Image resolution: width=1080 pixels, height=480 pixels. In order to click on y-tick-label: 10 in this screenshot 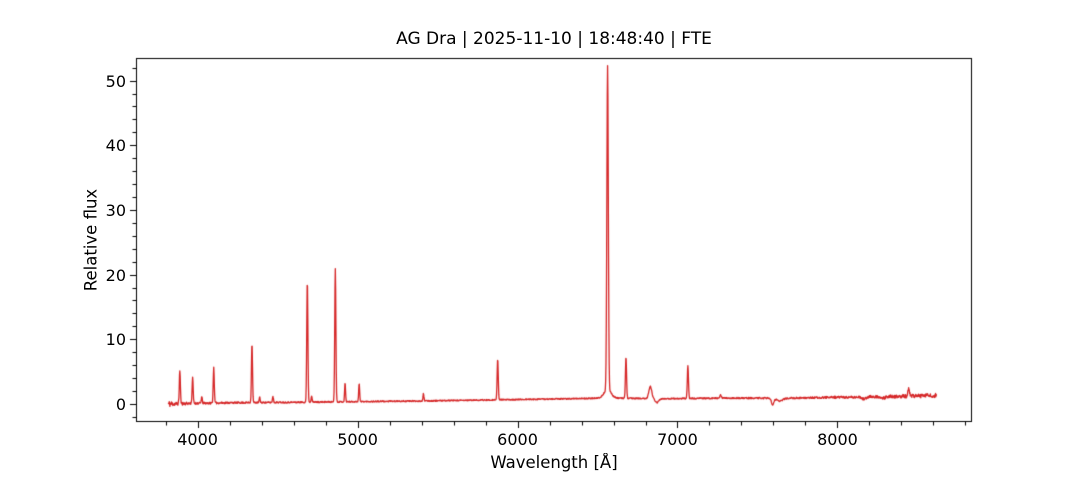, I will do `click(115, 340)`.